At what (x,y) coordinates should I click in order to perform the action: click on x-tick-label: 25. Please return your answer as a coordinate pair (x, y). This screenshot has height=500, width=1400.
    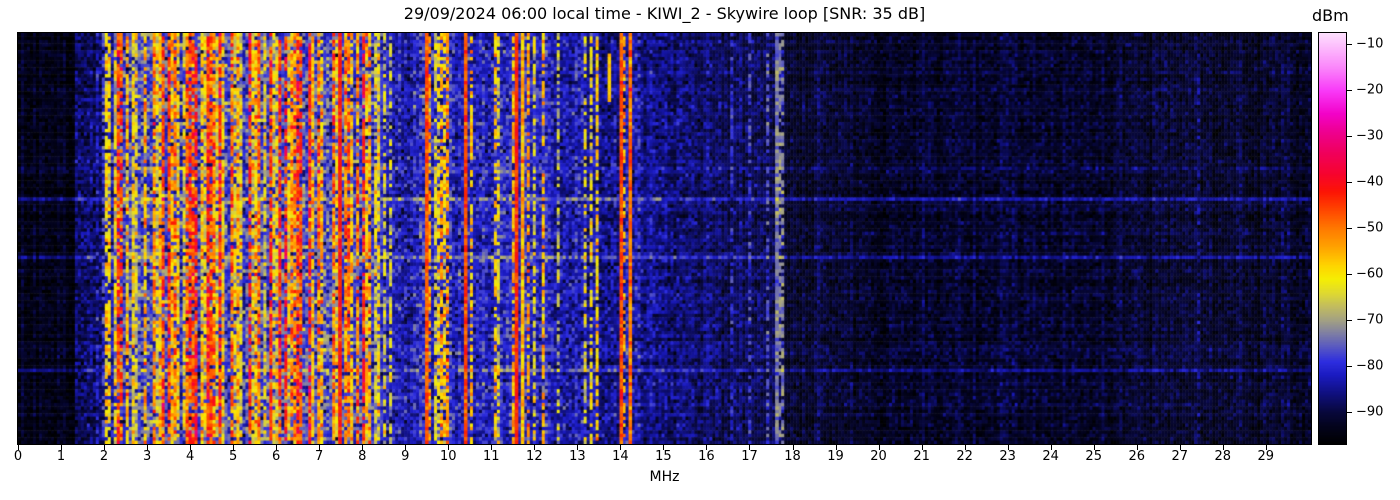
    Looking at the image, I should click on (1093, 456).